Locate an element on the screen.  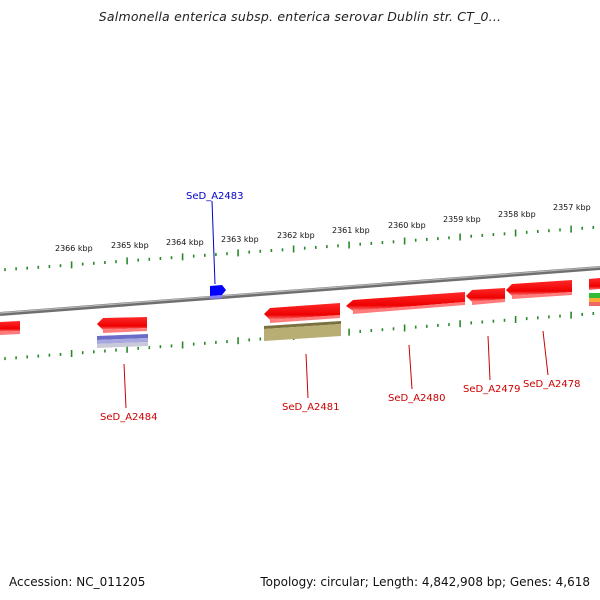
feature-band-purple is located at coordinates (122, 341).